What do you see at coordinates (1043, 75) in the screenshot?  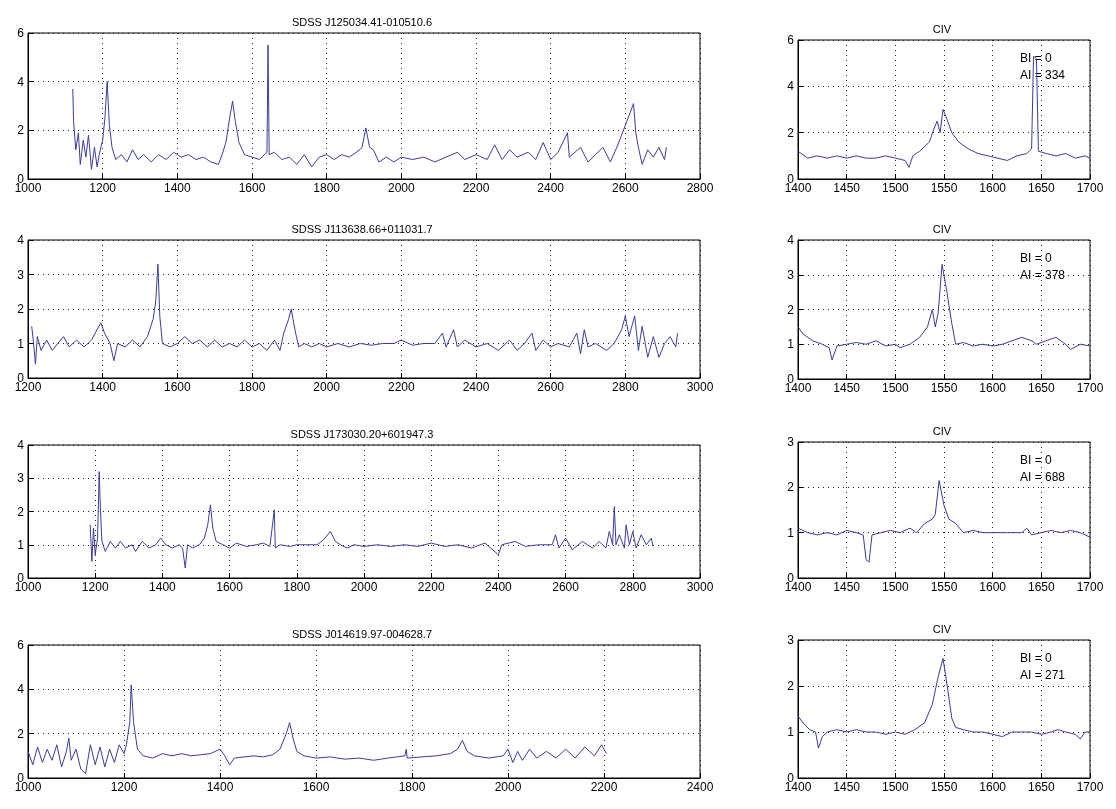 I see `annotation: AI = 334` at bounding box center [1043, 75].